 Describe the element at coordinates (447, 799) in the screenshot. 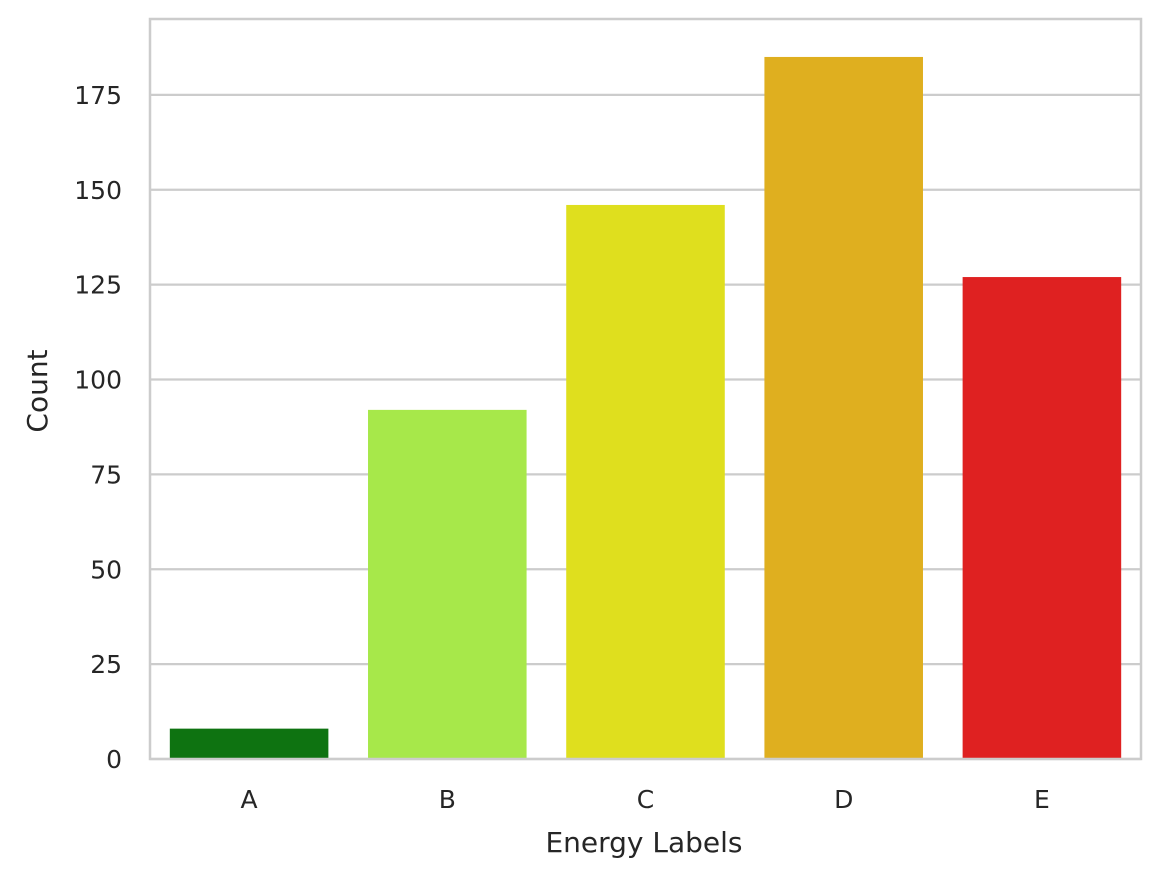

I see `x-tick-label: B` at that location.